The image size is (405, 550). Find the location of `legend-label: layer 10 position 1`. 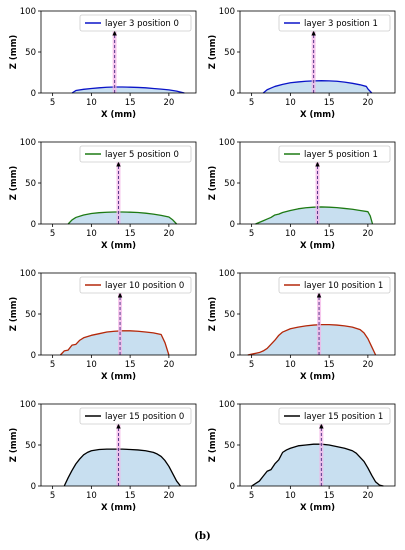

legend-label: layer 10 position 1 is located at coordinates (343, 286).